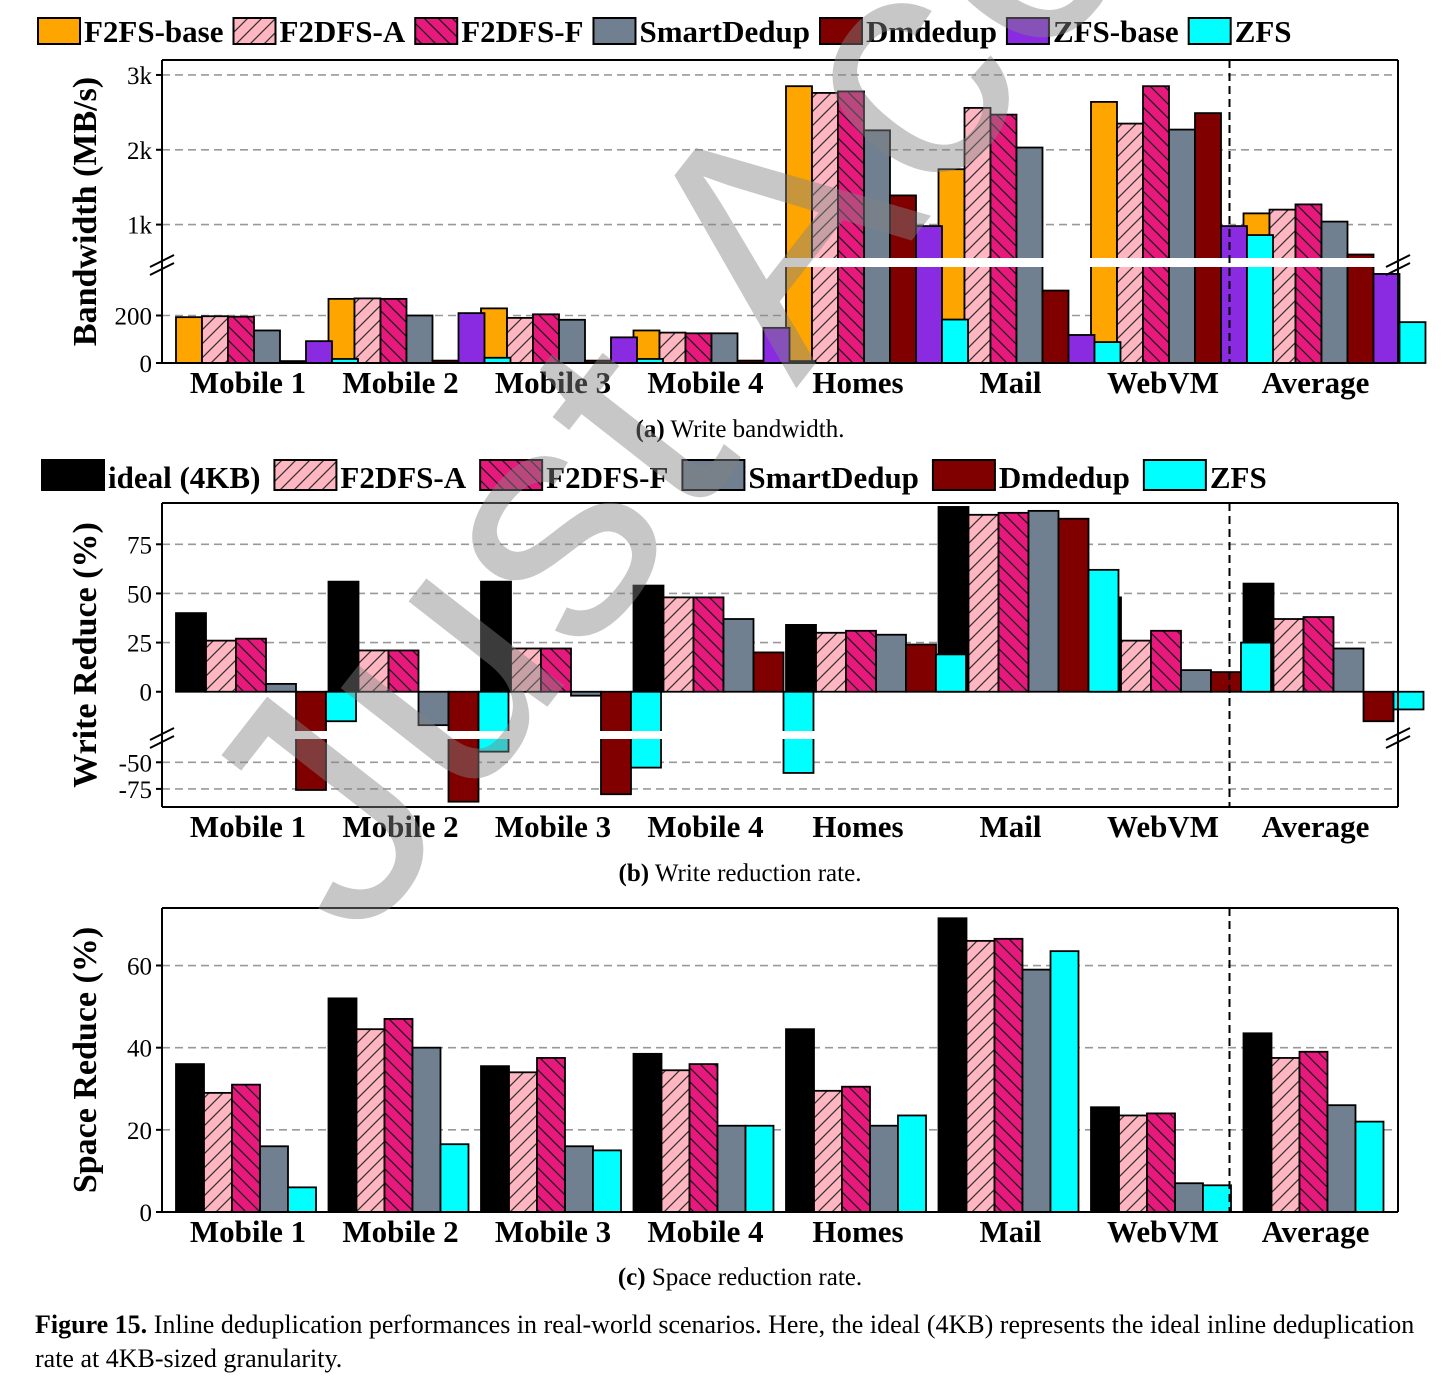 The width and height of the screenshot is (1453, 1384). What do you see at coordinates (140, 226) in the screenshot?
I see `y-tick-upper-0: 1k` at bounding box center [140, 226].